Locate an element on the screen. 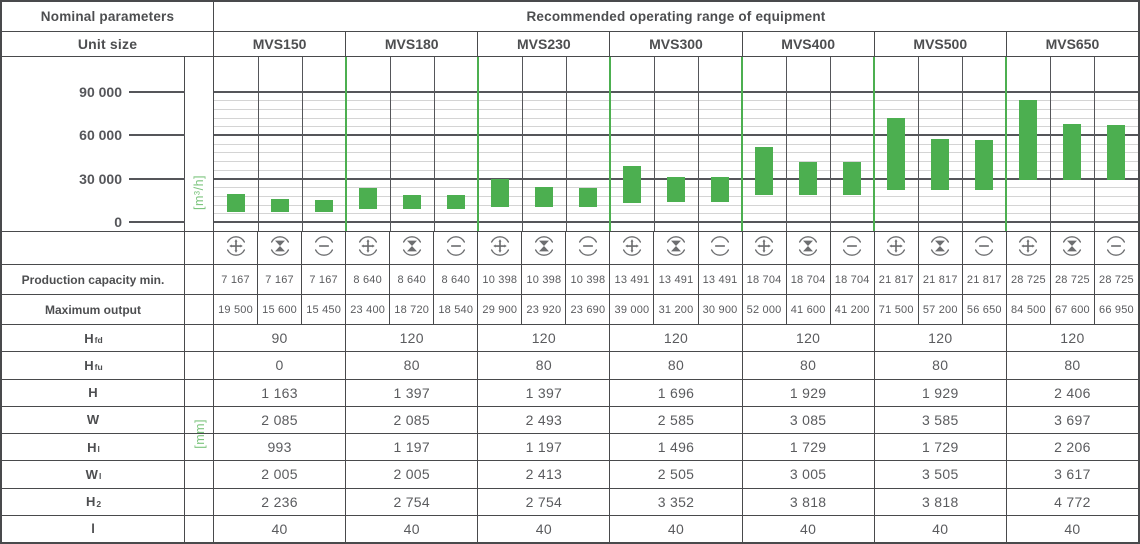 The image size is (1140, 544). dimension-value-cell: 3 085 is located at coordinates (809, 419).